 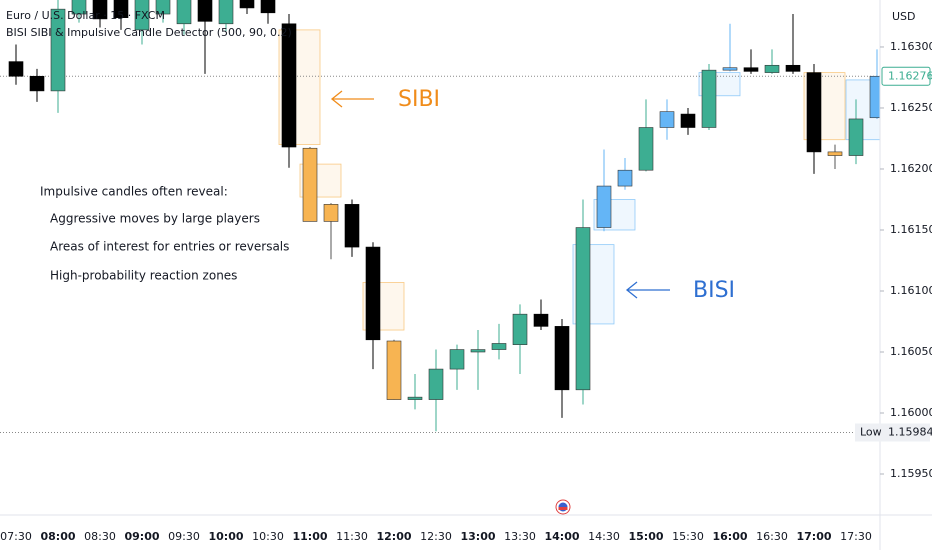 I want to click on x-tick-label: 11:30, so click(x=352, y=536).